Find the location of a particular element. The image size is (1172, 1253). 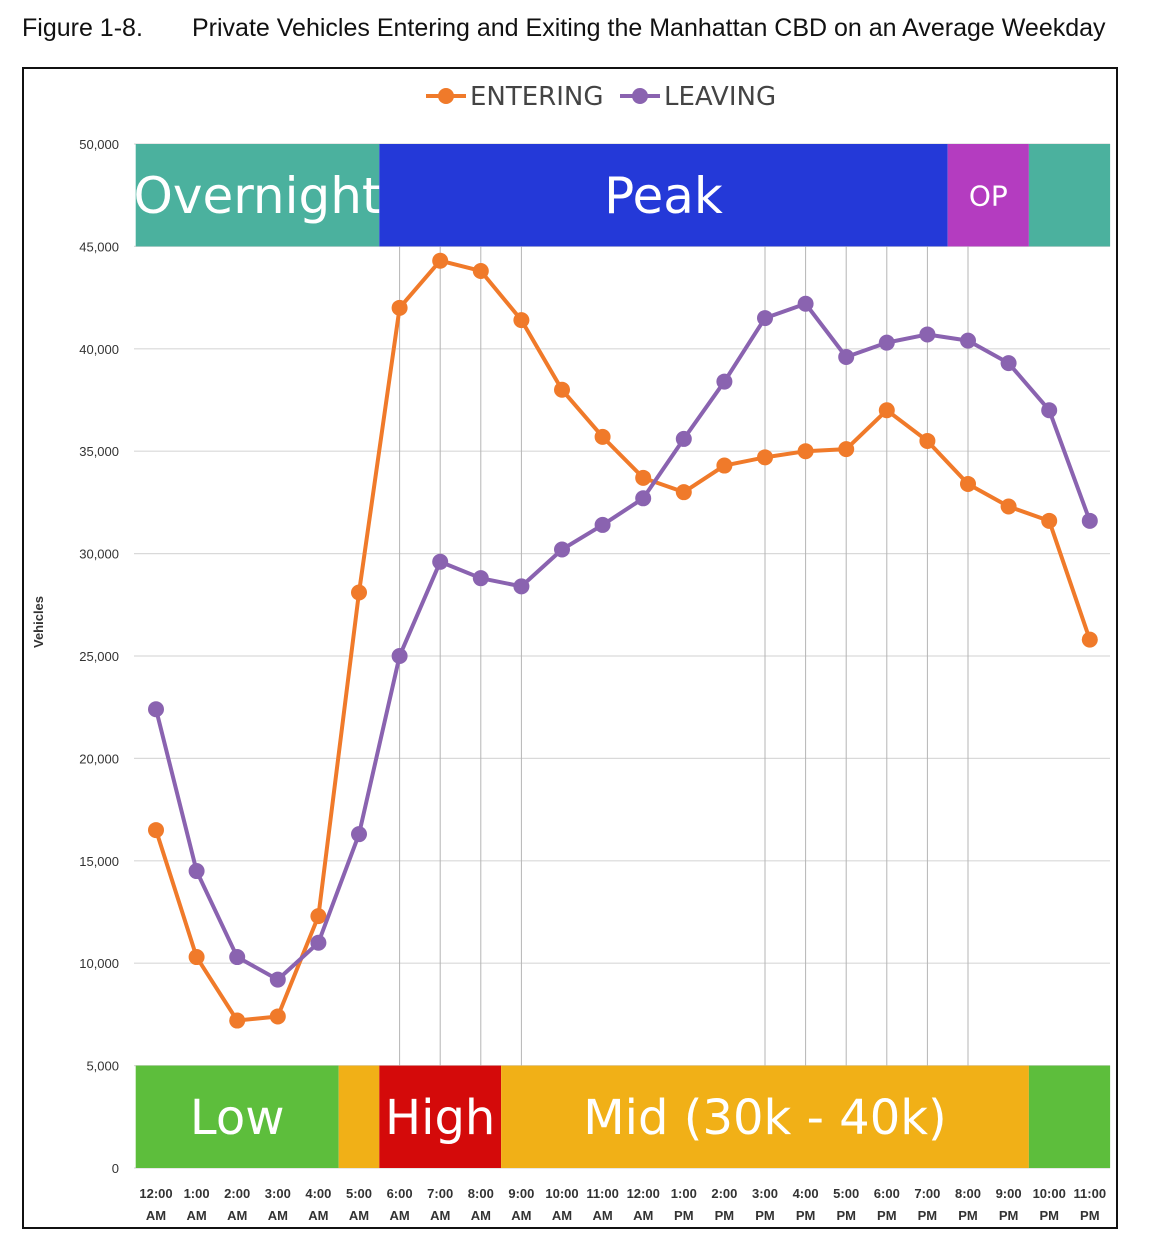

x-tick-label: 4:00 is located at coordinates (806, 1193).